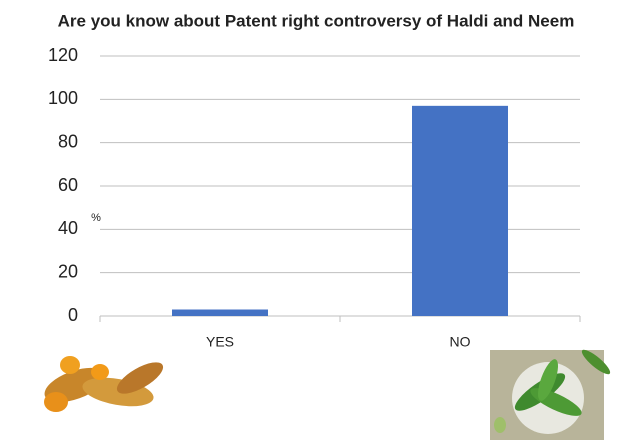  What do you see at coordinates (220, 342) in the screenshot?
I see `x-tick-label: YES` at bounding box center [220, 342].